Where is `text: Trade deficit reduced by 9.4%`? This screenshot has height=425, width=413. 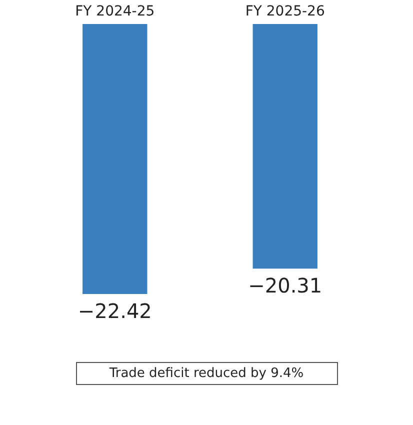
text: Trade deficit reduced by 9.4% is located at coordinates (206, 373).